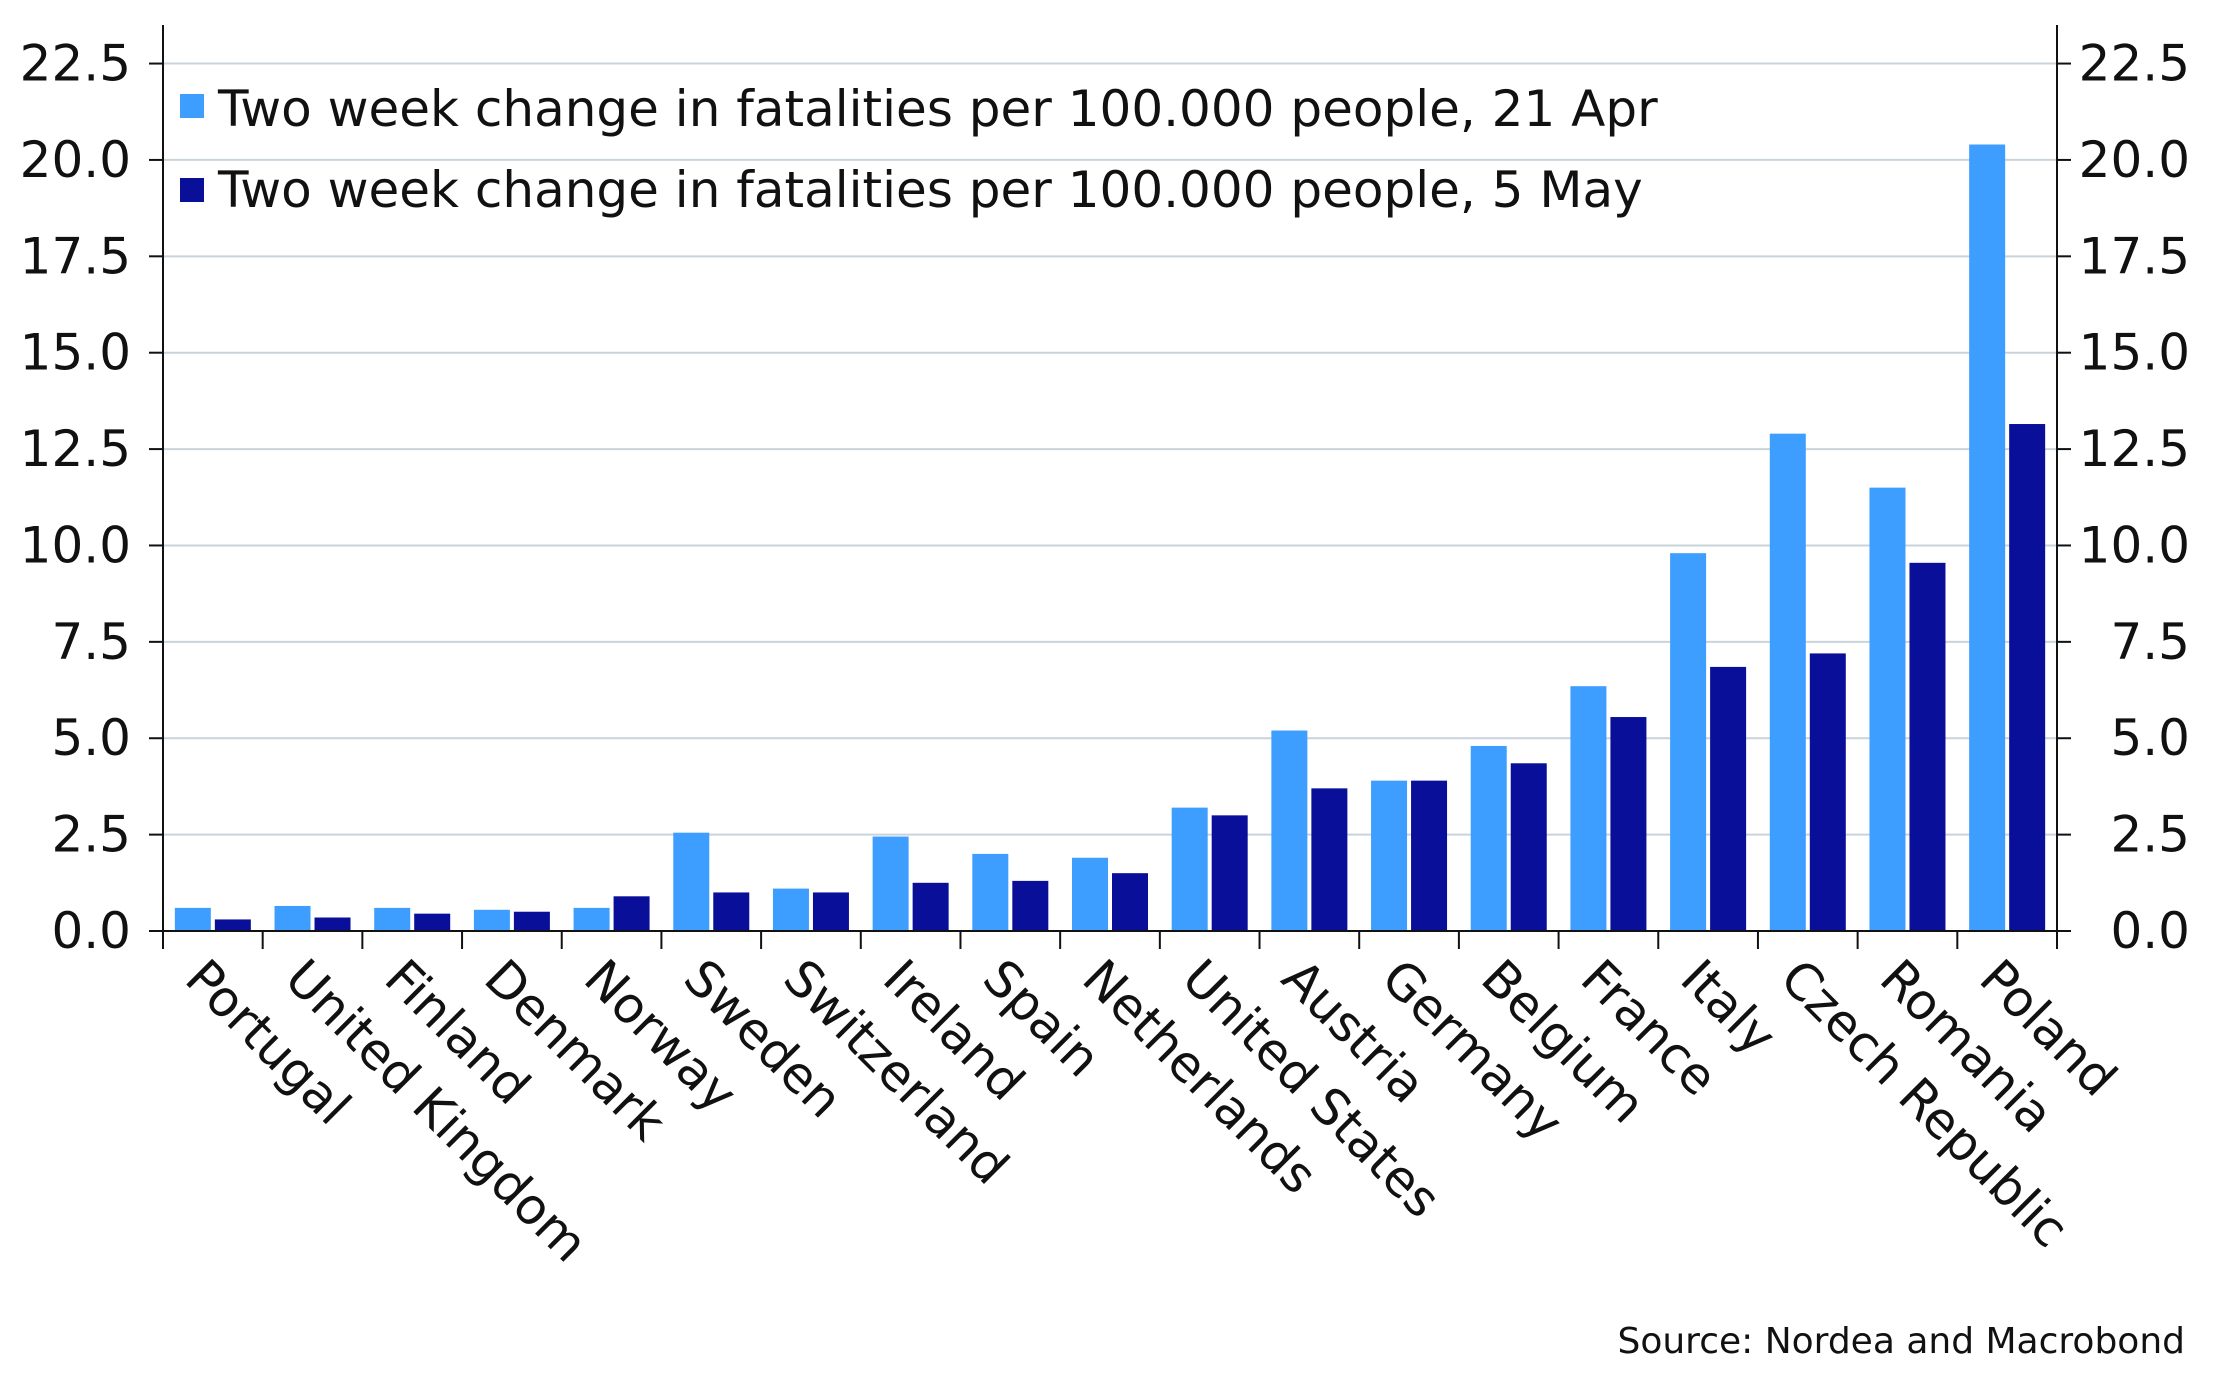  What do you see at coordinates (91, 642) in the screenshot?
I see `y-tick-label-left: 7.5` at bounding box center [91, 642].